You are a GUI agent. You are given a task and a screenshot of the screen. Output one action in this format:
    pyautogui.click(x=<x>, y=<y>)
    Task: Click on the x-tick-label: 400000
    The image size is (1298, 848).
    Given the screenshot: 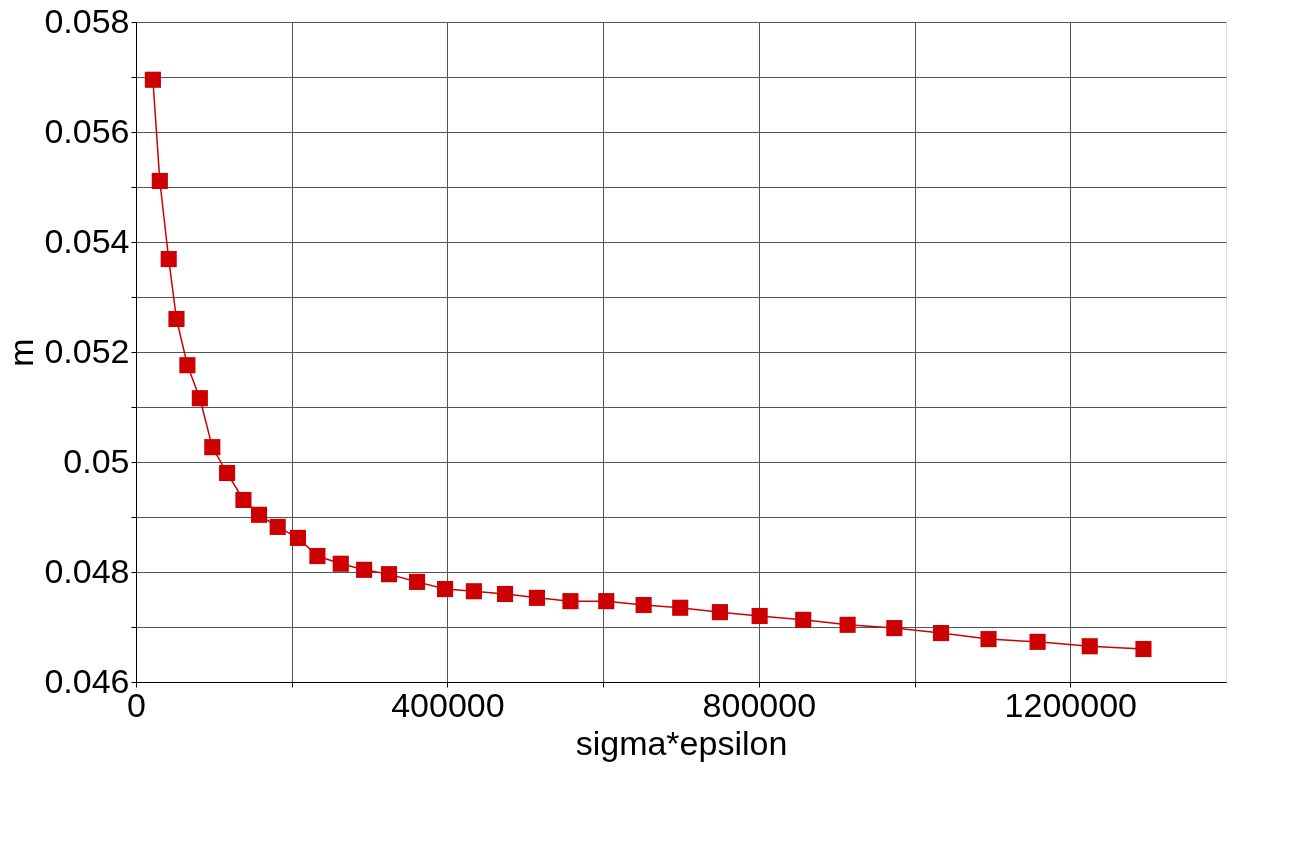 What is the action you would take?
    pyautogui.click(x=448, y=704)
    